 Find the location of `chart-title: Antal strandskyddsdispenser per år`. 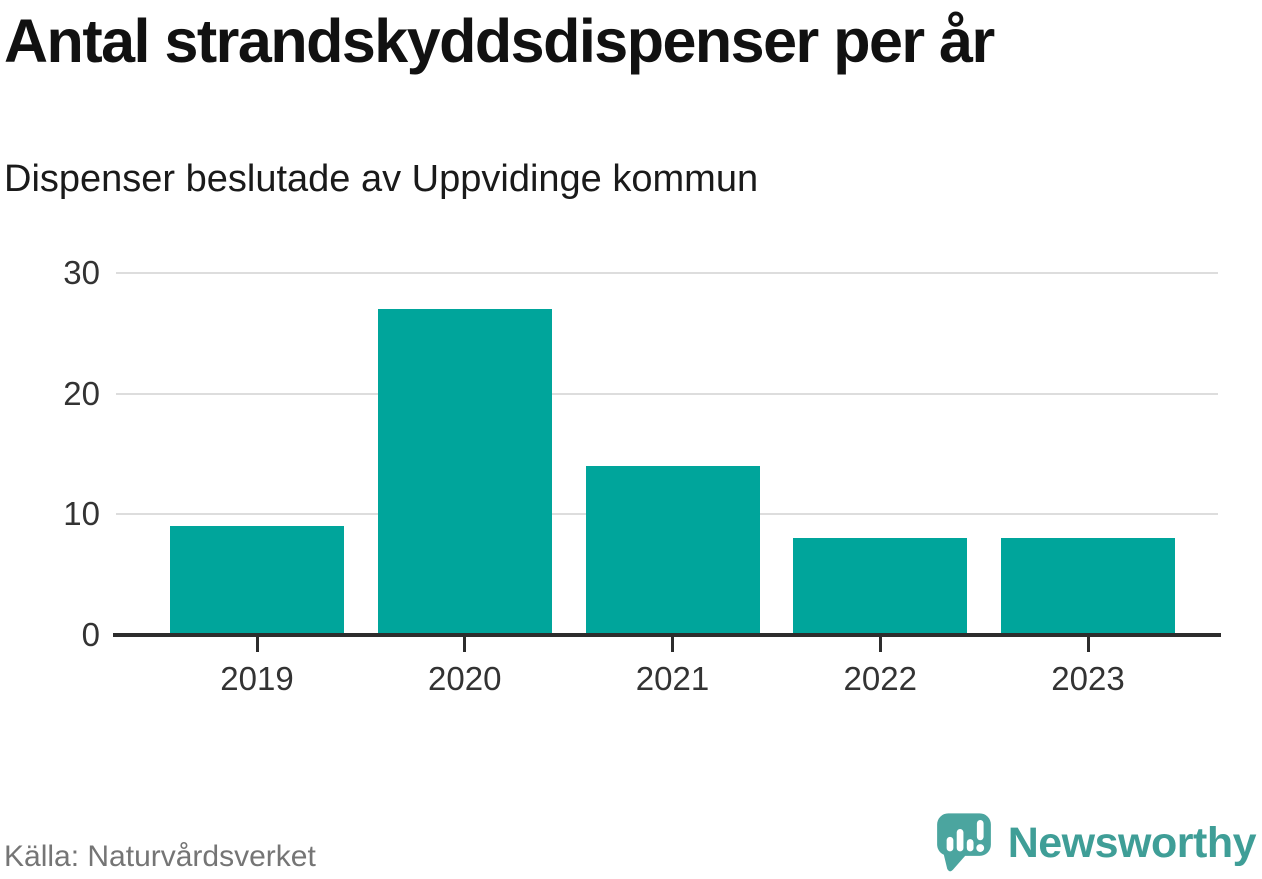

chart-title: Antal strandskyddsdispenser per år is located at coordinates (499, 41).